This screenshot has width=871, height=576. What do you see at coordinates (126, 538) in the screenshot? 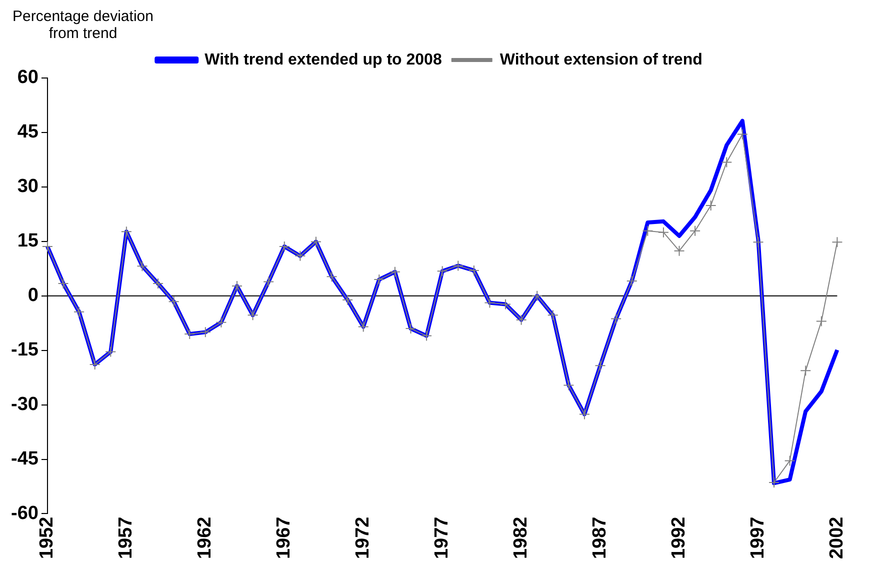
I see `x-tick-label: 1957` at bounding box center [126, 538].